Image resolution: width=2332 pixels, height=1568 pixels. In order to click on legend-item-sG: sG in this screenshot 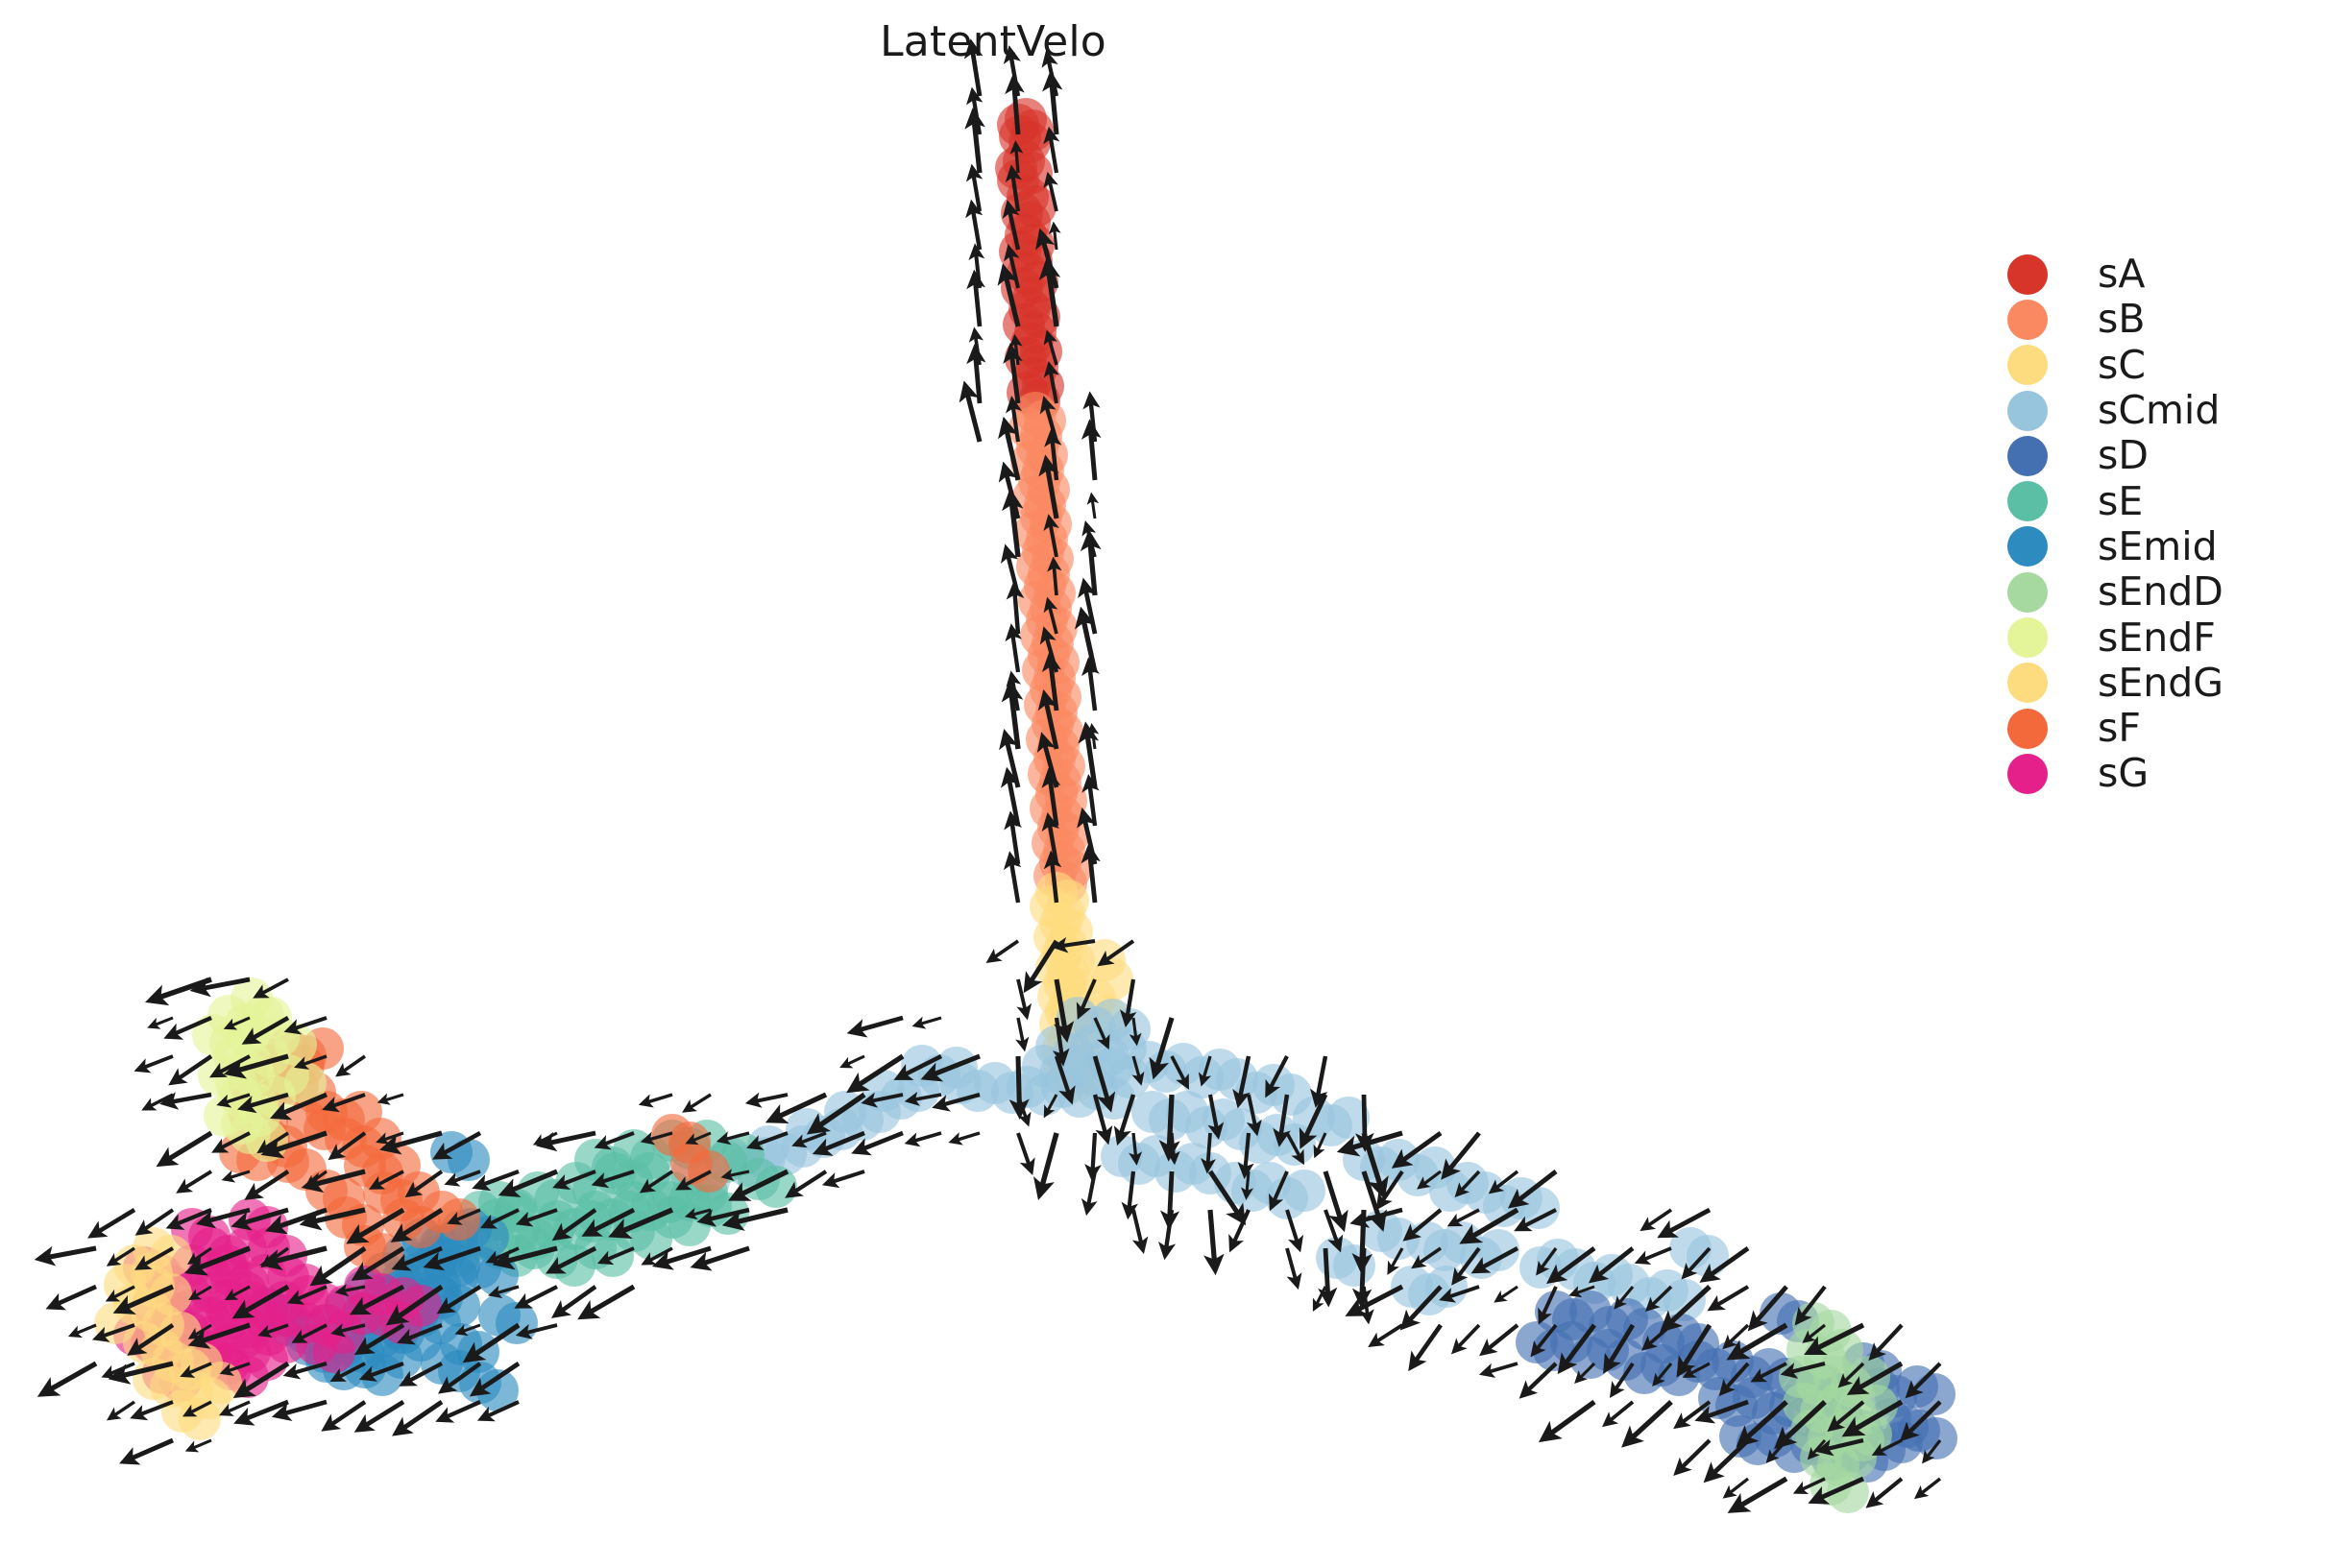, I will do `click(2159, 773)`.